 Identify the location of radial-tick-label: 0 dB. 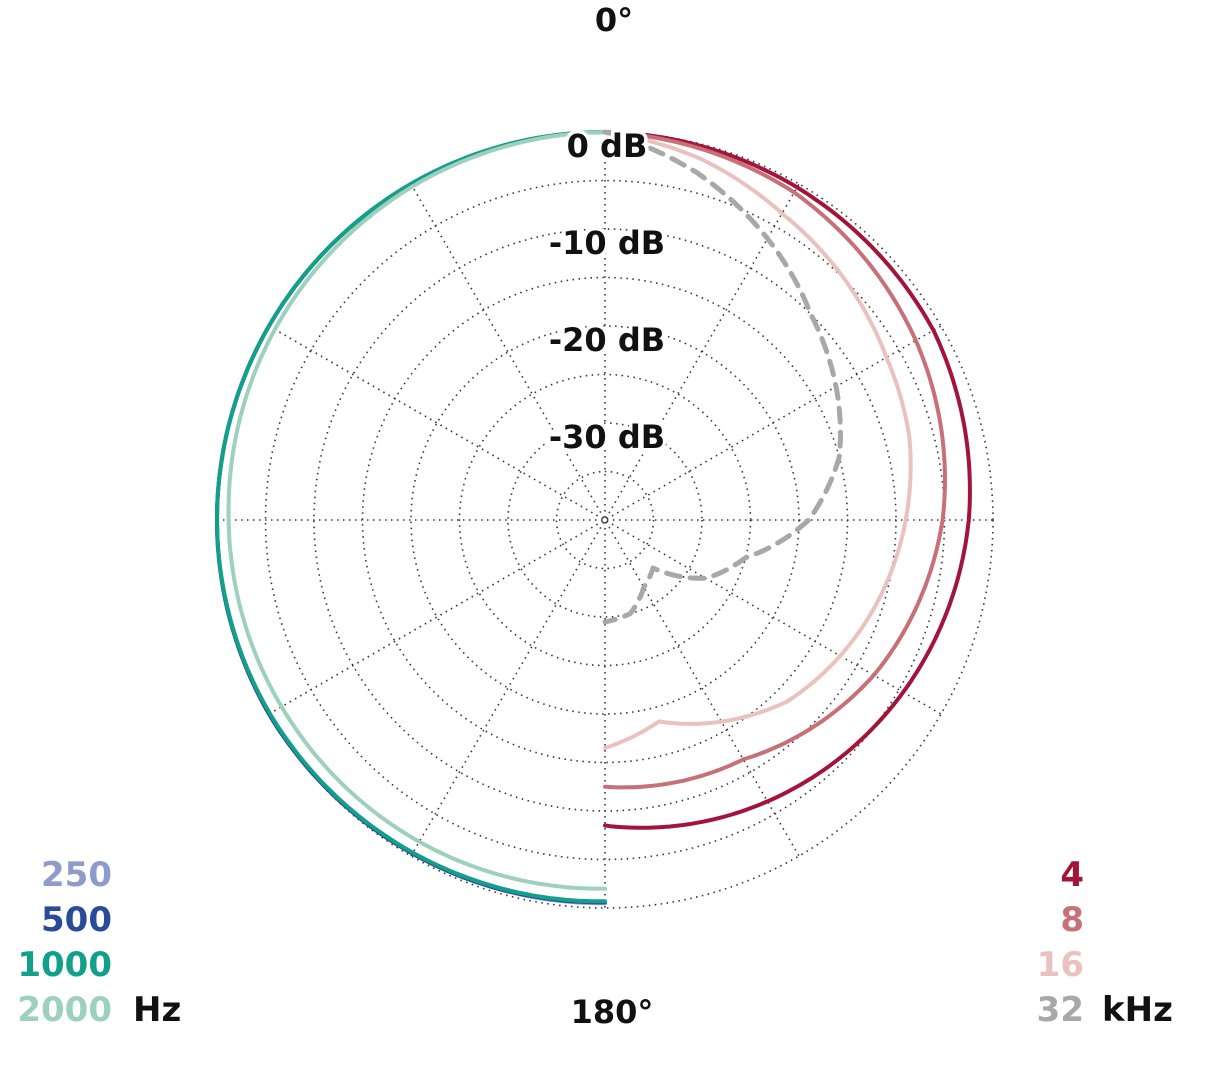
(607, 146).